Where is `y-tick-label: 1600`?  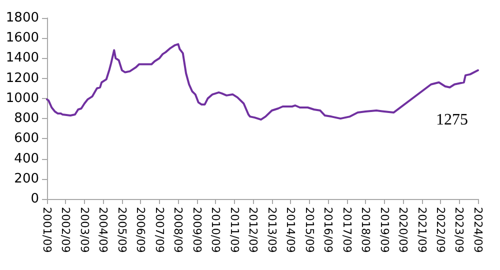
y-tick-label: 1600 is located at coordinates (22, 38).